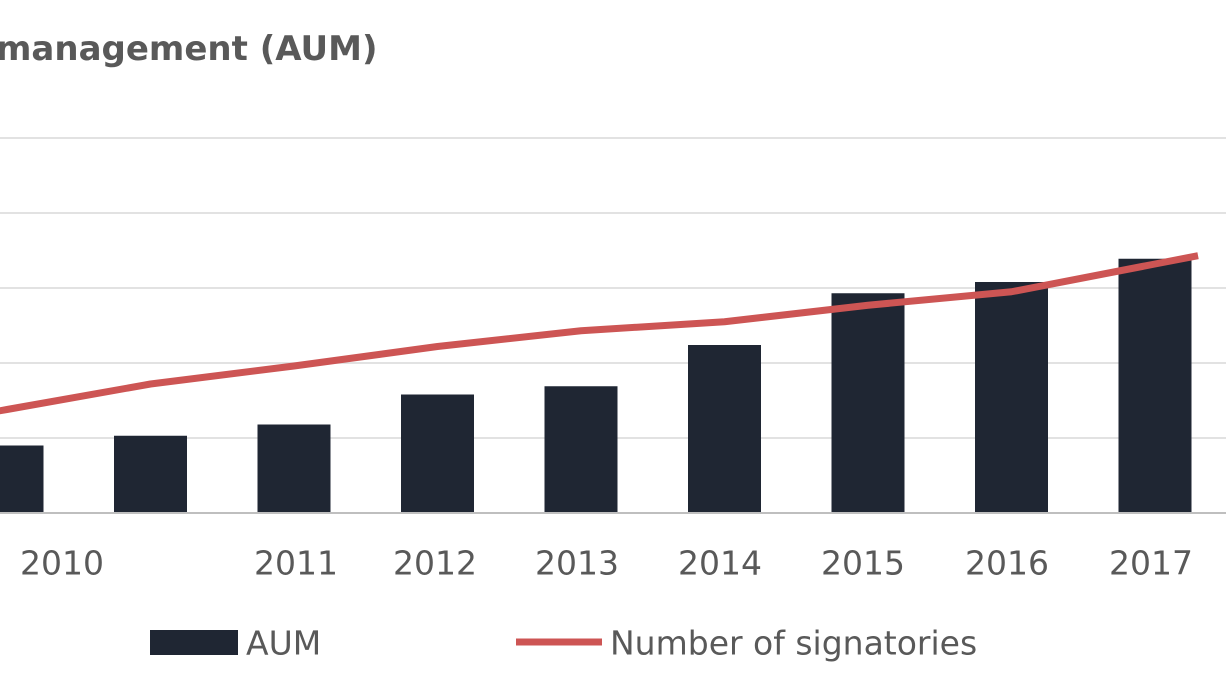  What do you see at coordinates (1151, 563) in the screenshot?
I see `x-tick-2017: 2017` at bounding box center [1151, 563].